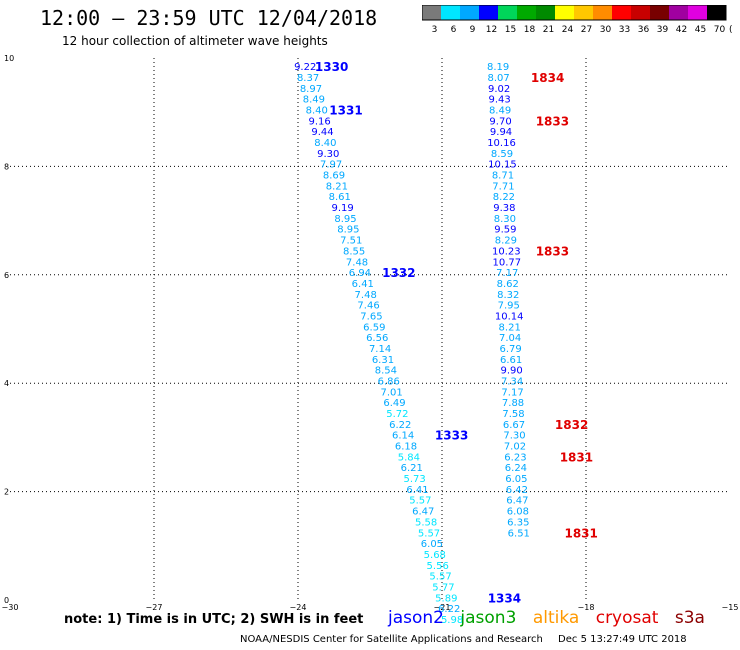 This screenshot has height=650, width=740. I want to click on swh-value-label: 8.37, so click(308, 78).